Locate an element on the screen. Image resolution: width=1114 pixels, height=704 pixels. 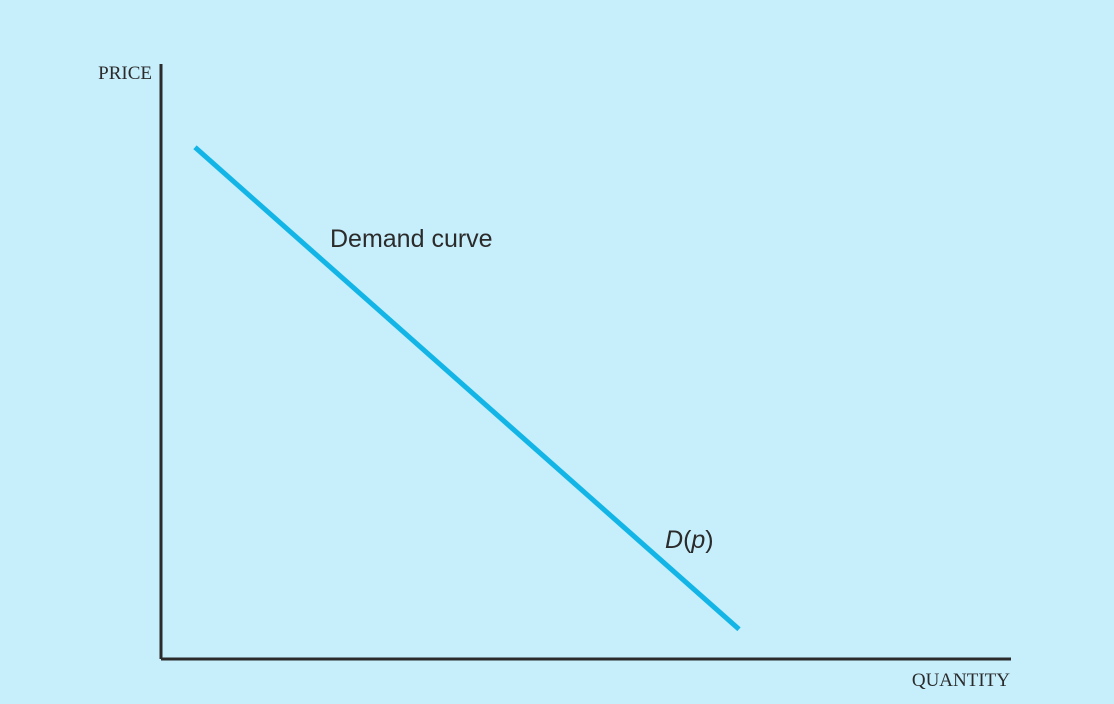
function-argument: p is located at coordinates (697, 540).